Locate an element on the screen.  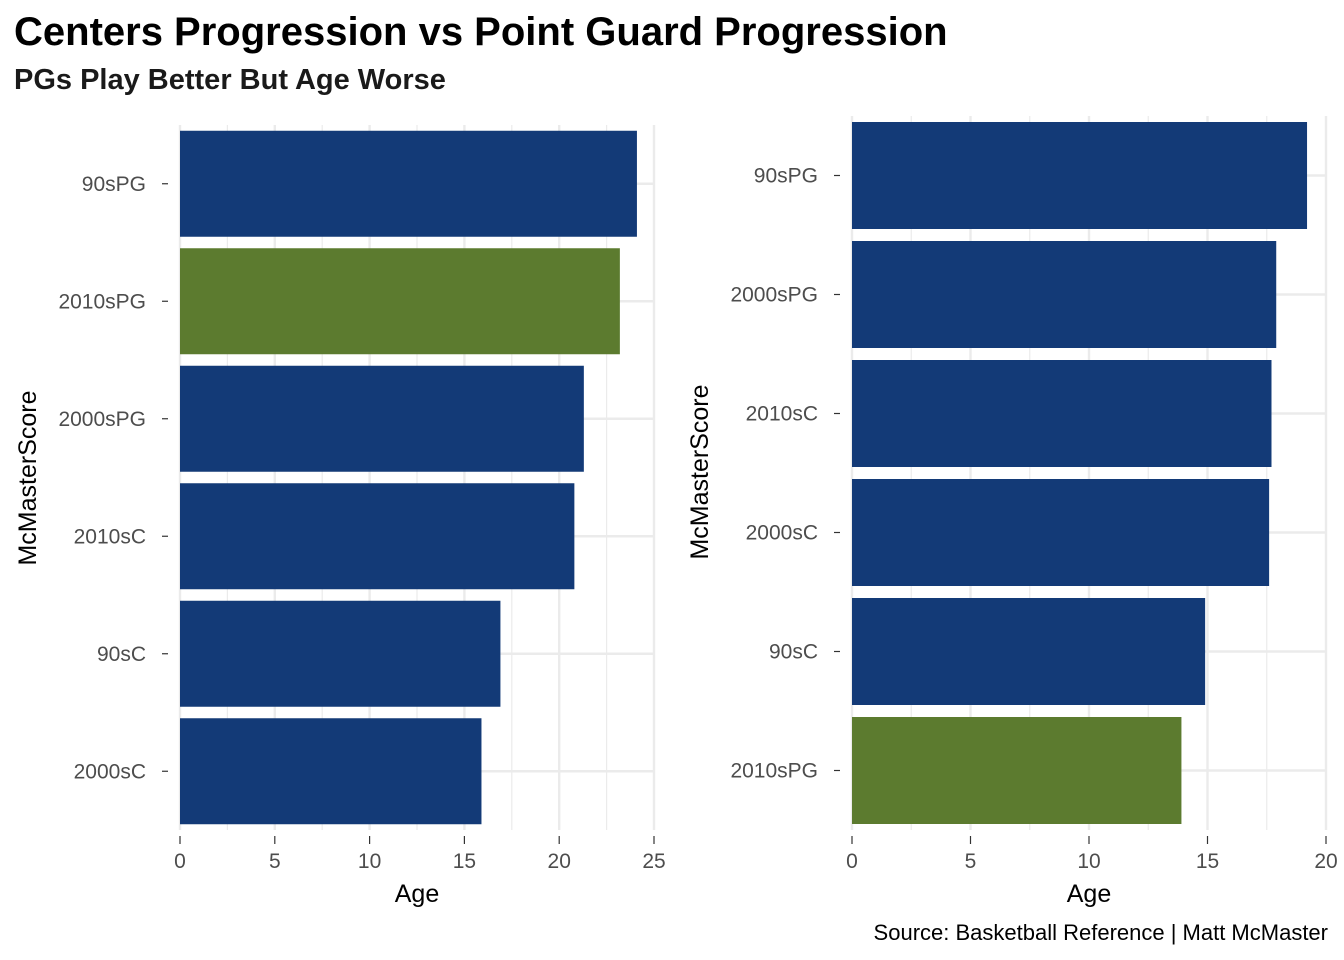
chart-subtitle: PGs Play Better But Age Worse is located at coordinates (230, 80).